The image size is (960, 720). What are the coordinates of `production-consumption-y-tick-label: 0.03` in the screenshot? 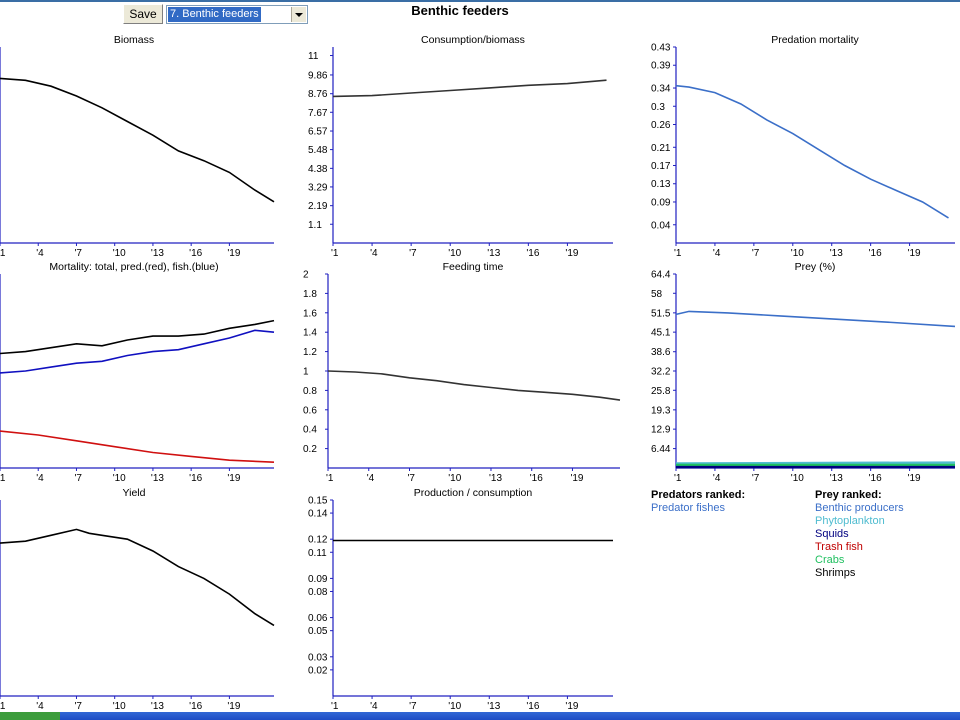 It's located at (318, 657).